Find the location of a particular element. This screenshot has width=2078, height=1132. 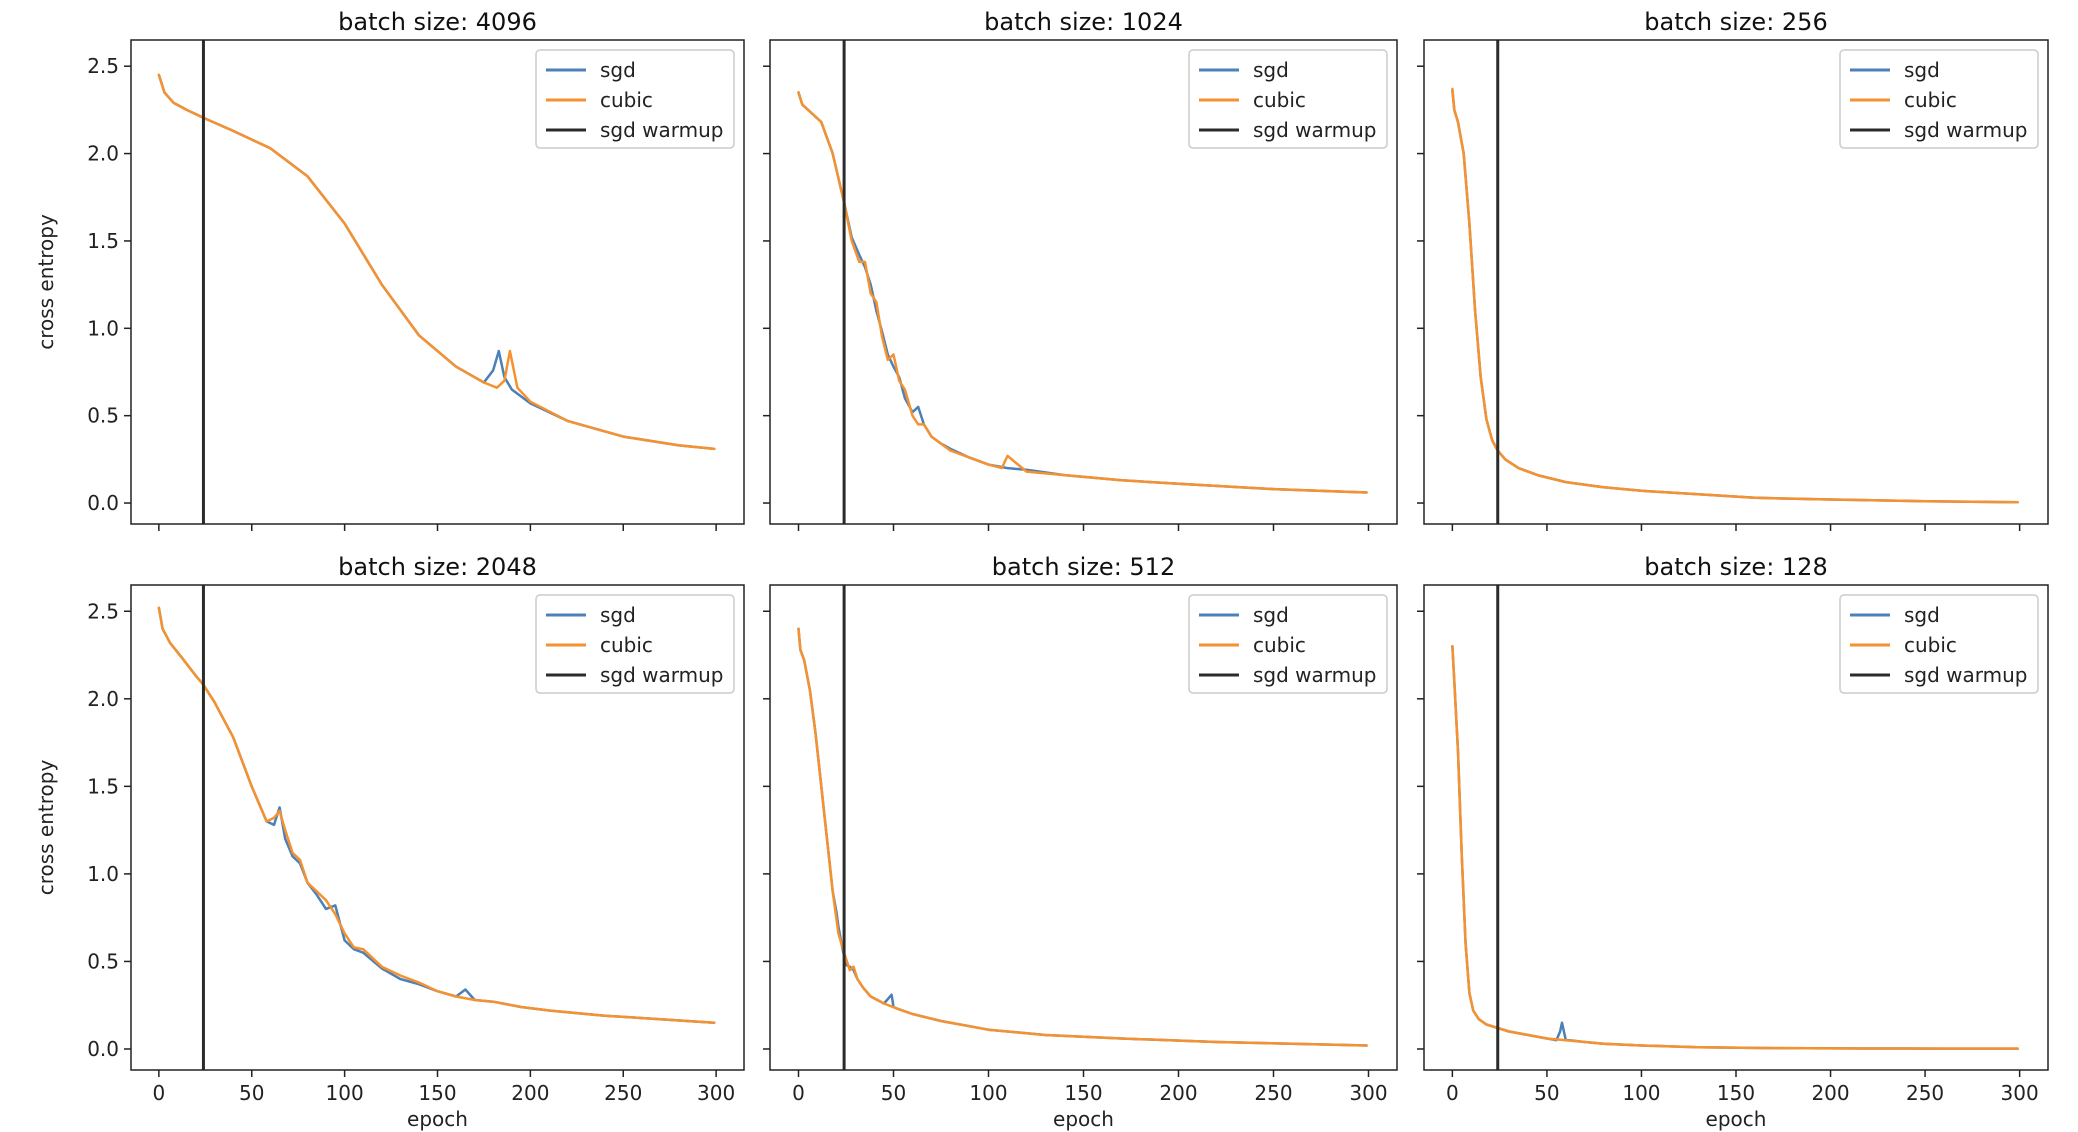

subplot-title: batch size: 4096 is located at coordinates (437, 22).